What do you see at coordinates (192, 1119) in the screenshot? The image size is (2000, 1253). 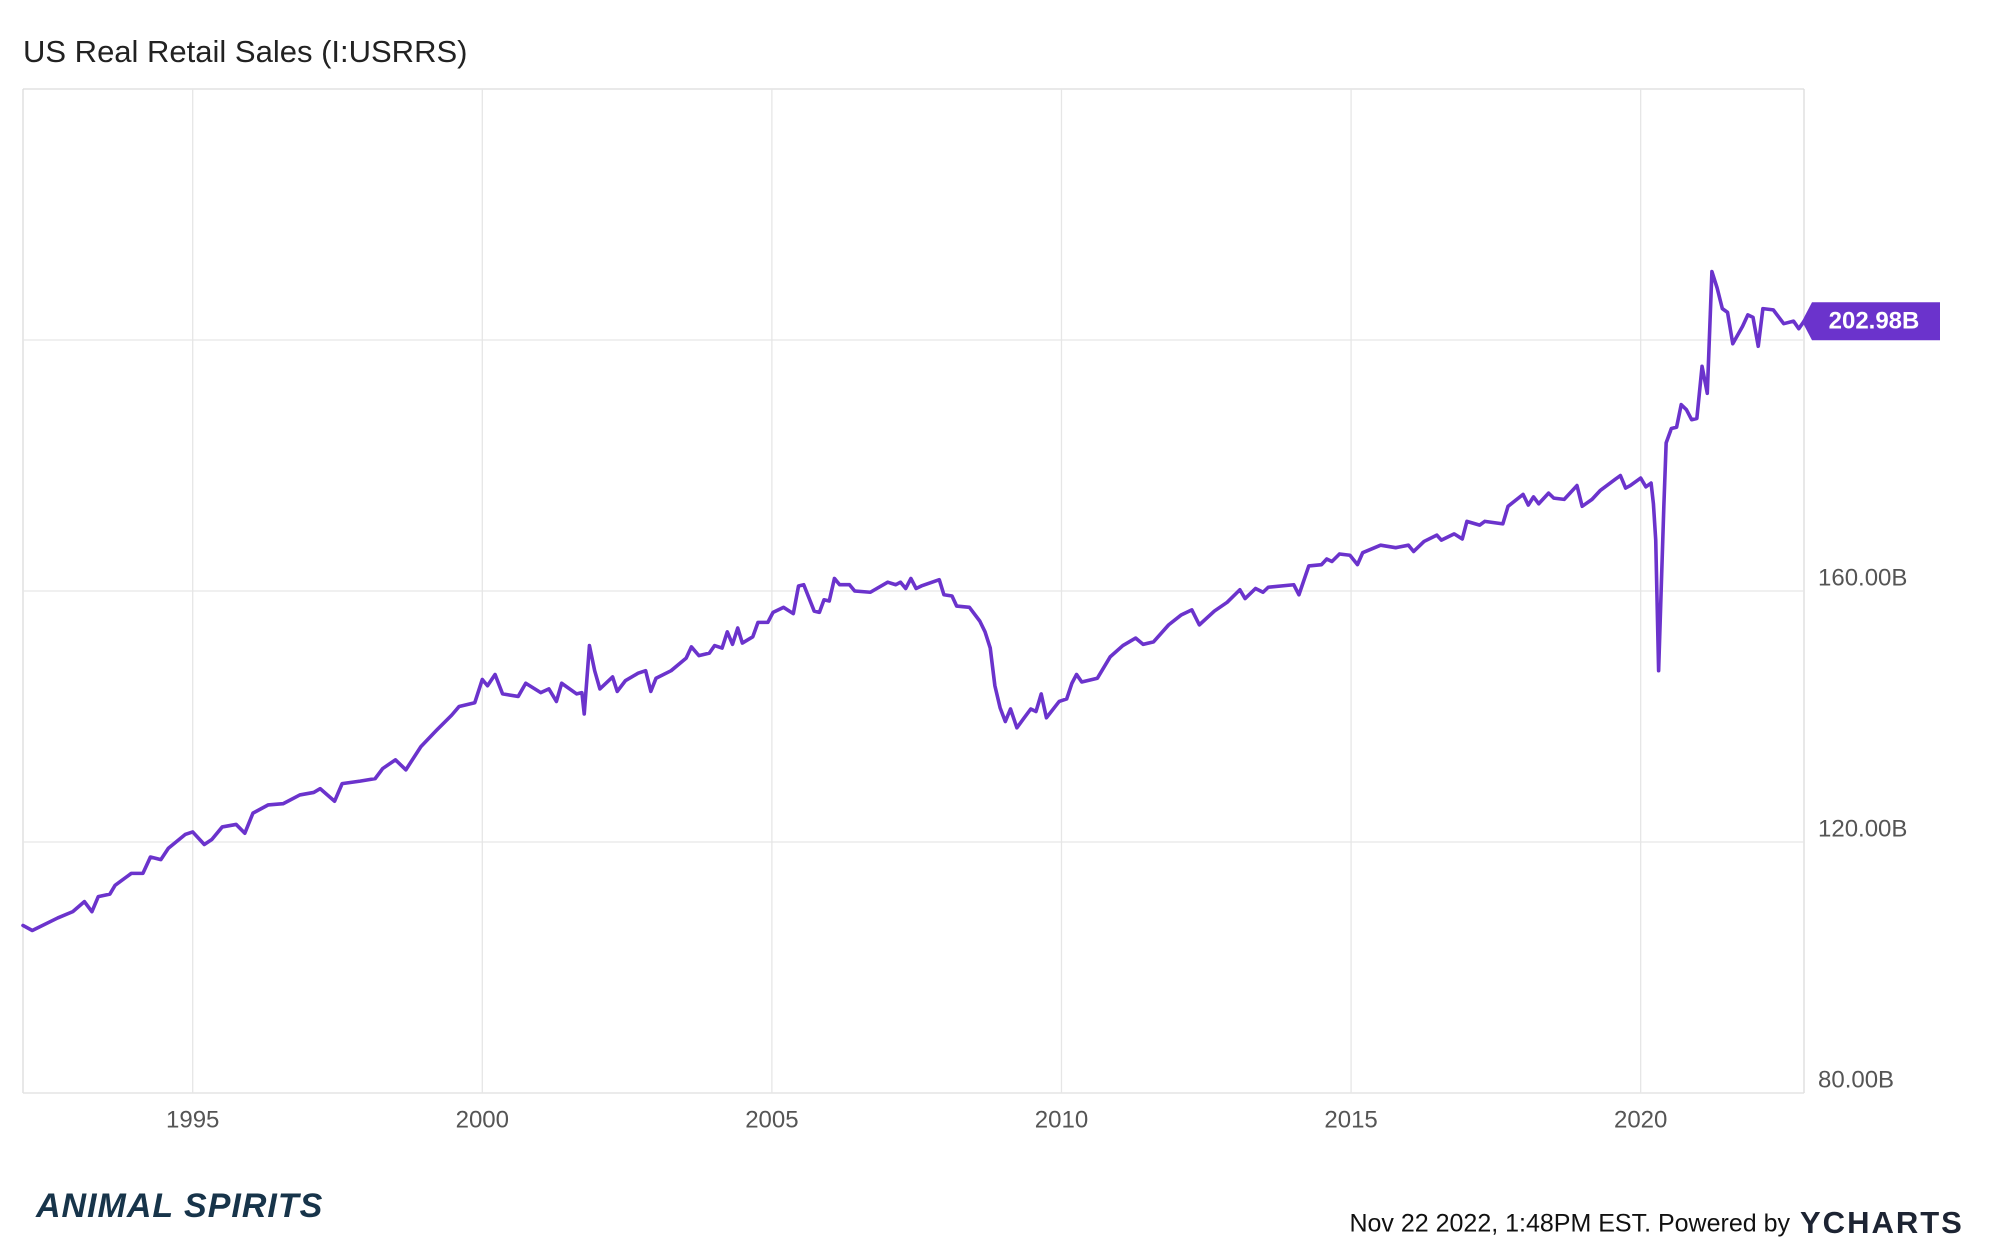 I see `x-tick-label: 1995` at bounding box center [192, 1119].